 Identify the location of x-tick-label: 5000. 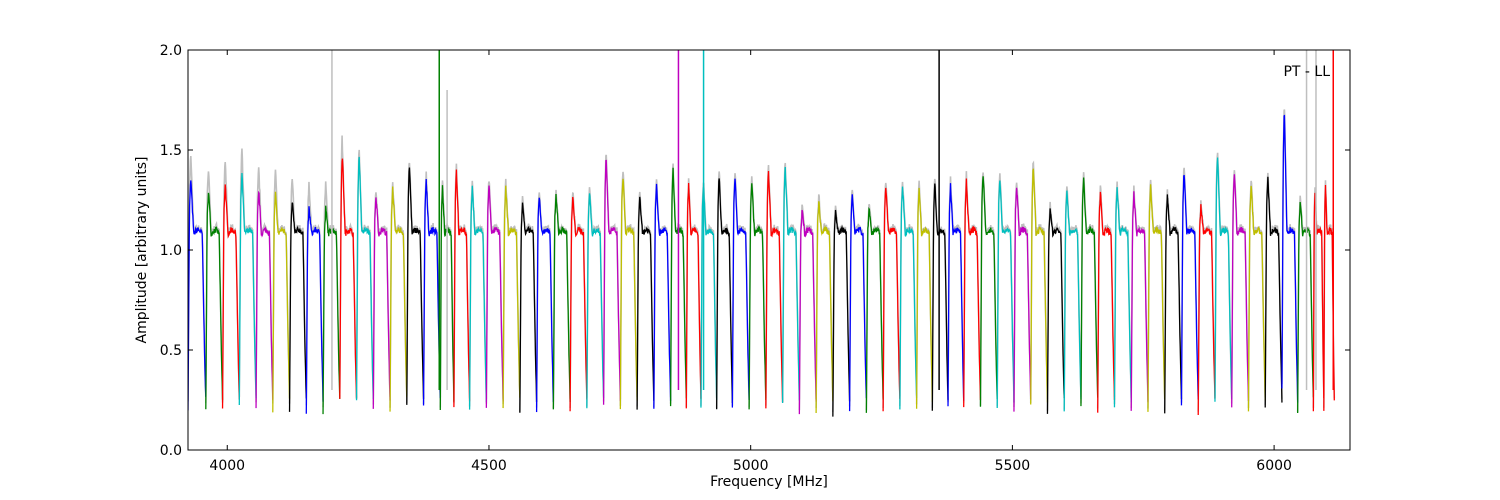
(751, 466).